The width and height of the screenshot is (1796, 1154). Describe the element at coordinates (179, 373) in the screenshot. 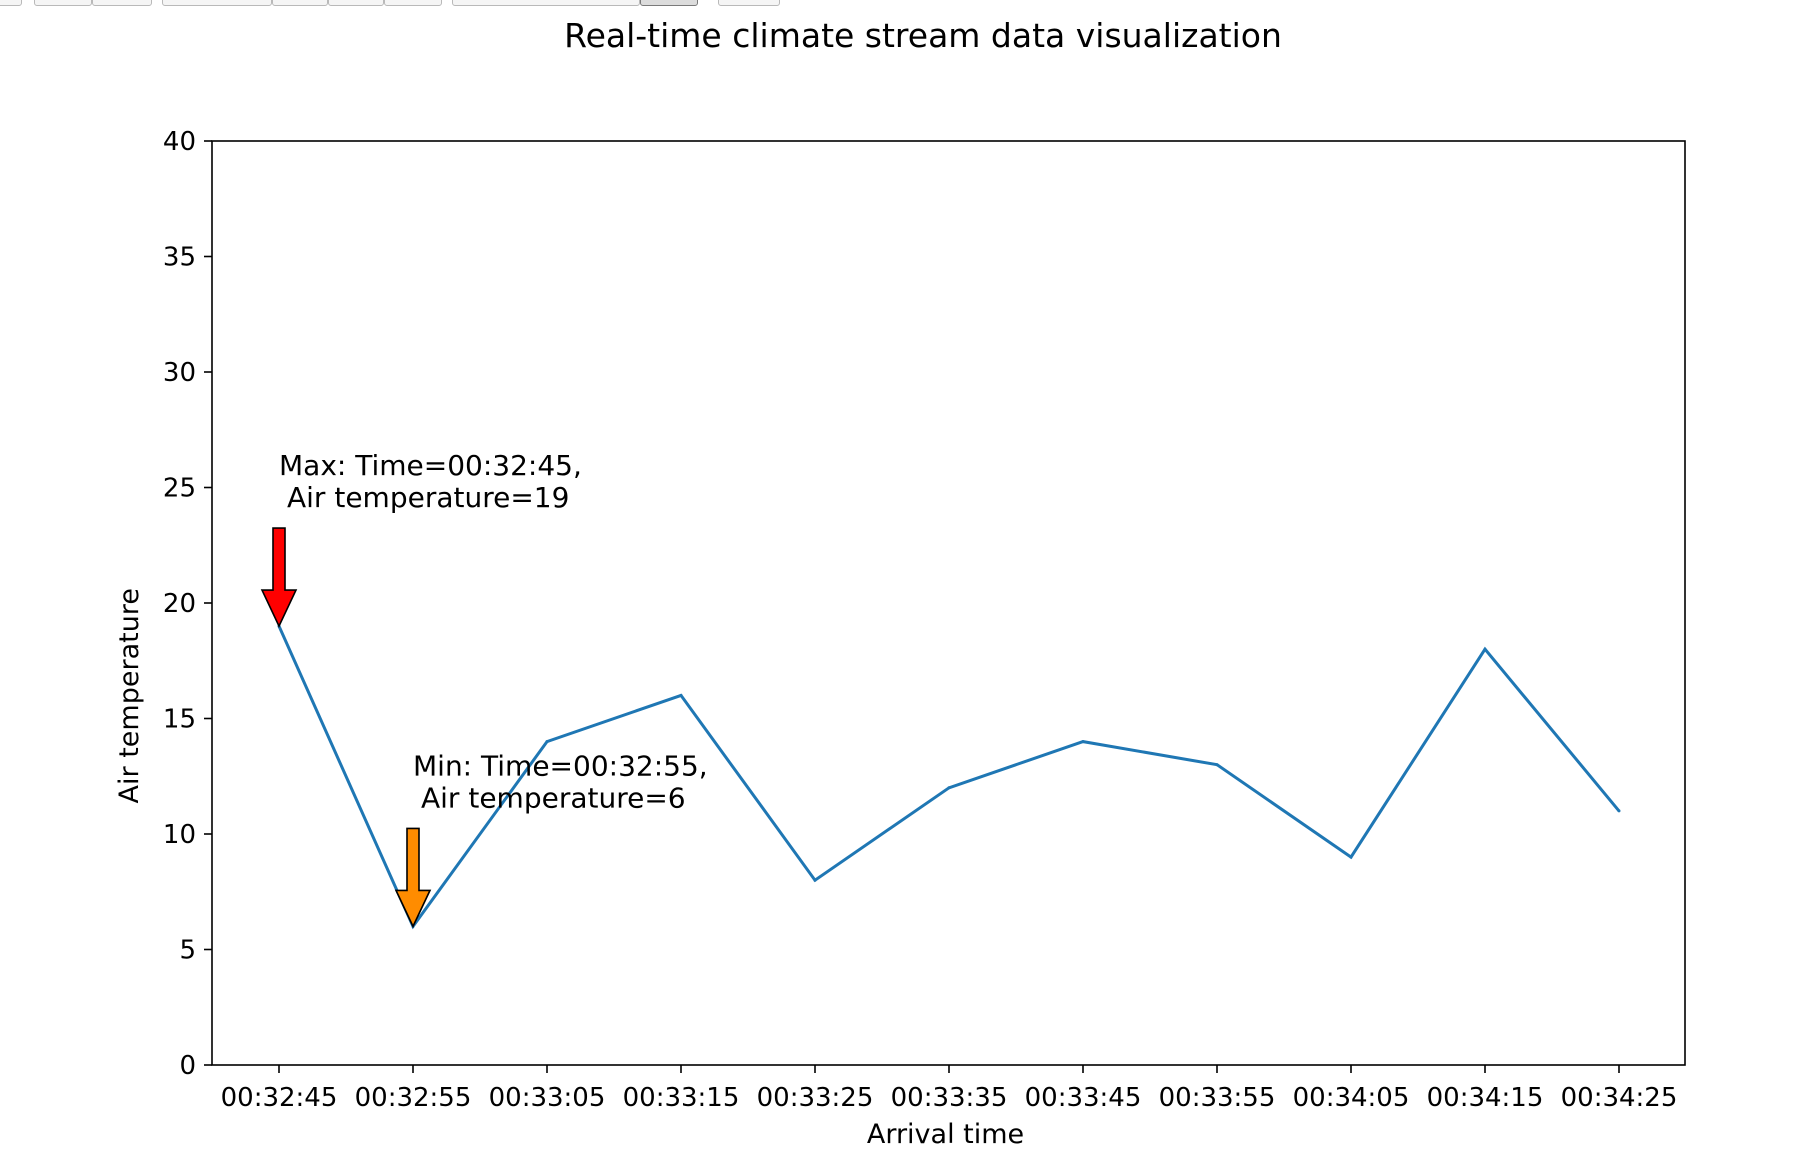

I see `y-tick-label: 30` at that location.